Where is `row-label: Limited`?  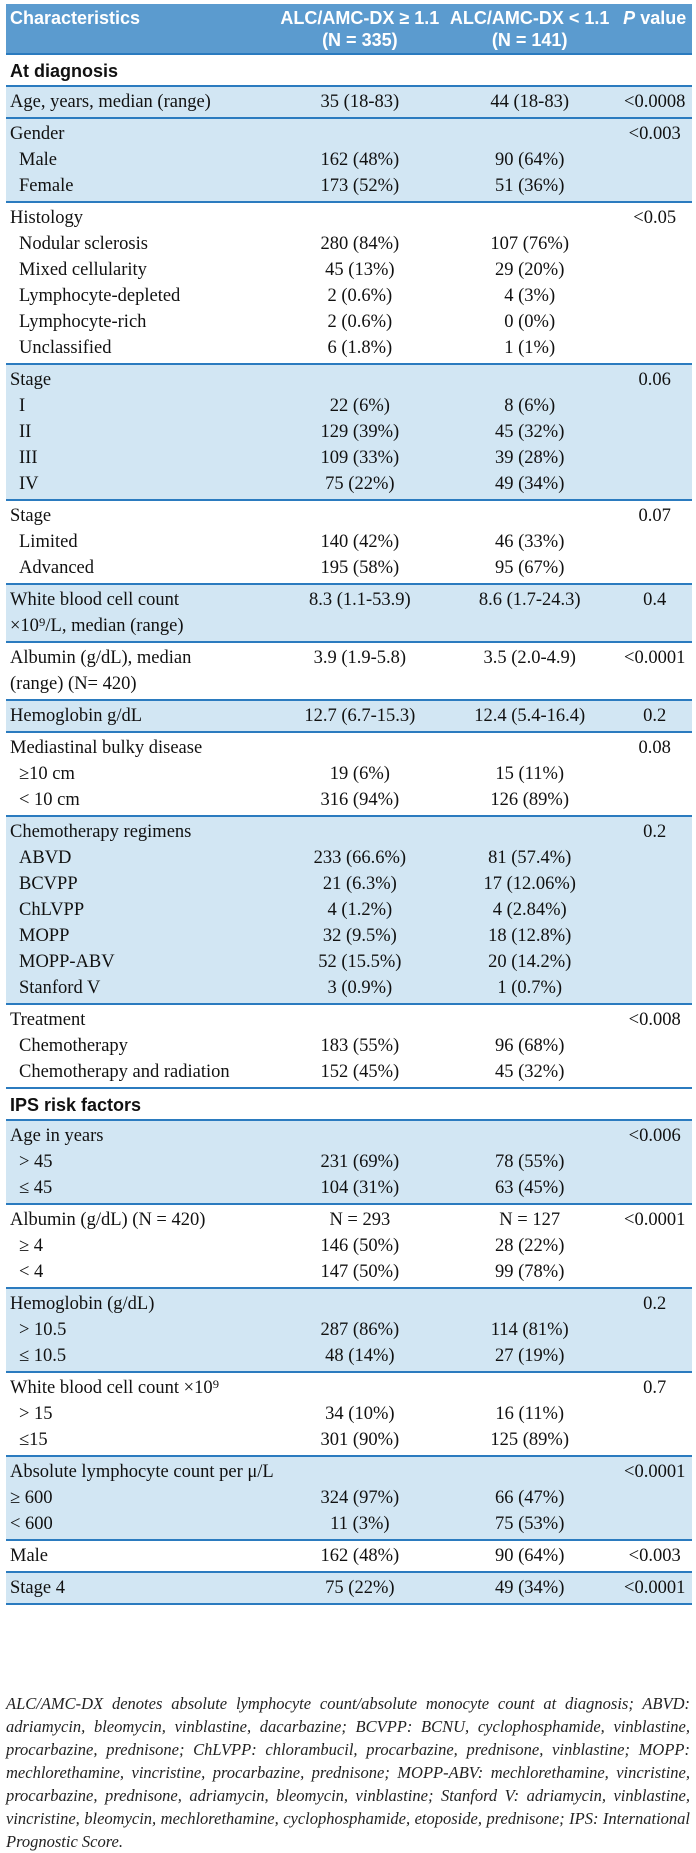 row-label: Limited is located at coordinates (48, 542).